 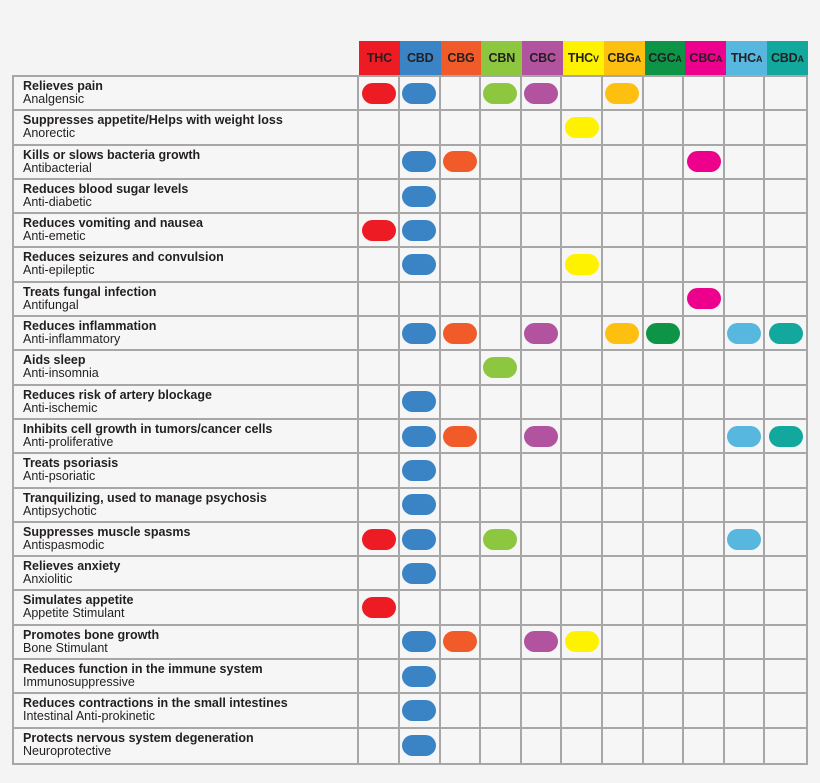 I want to click on column-header-cbga: CBG A, so click(x=624, y=58).